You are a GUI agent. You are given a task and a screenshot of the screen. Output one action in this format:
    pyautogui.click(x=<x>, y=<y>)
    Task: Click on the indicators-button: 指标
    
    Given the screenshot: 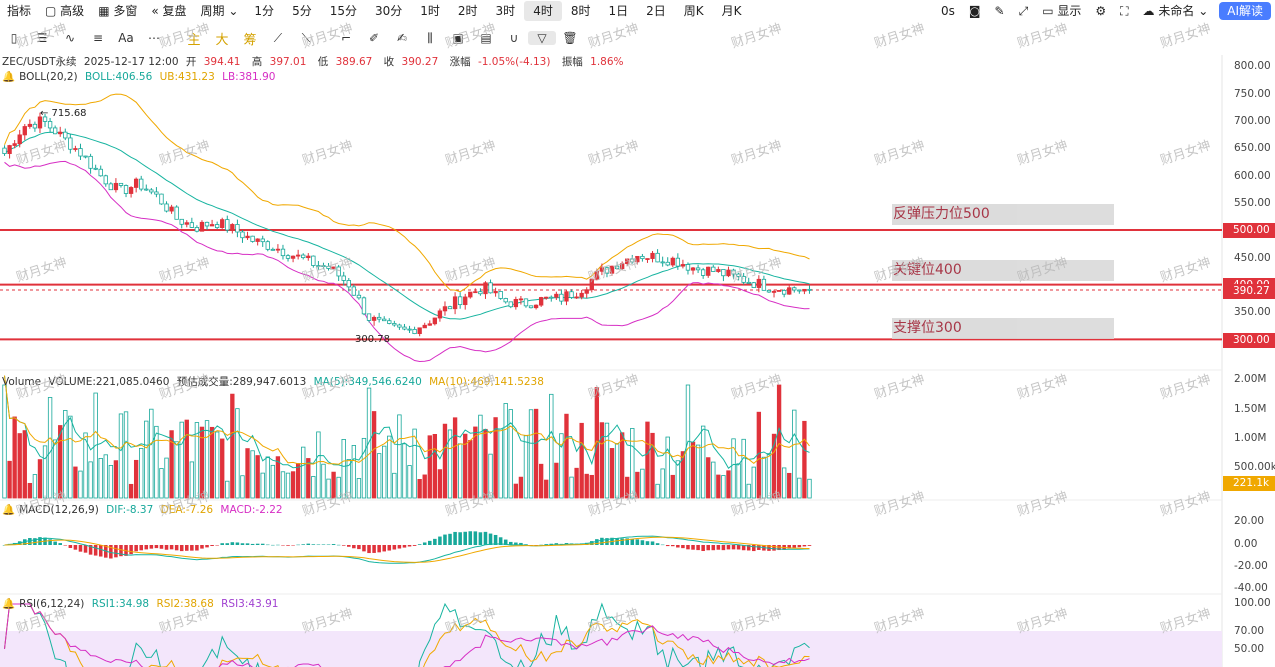 What is the action you would take?
    pyautogui.click(x=19, y=11)
    